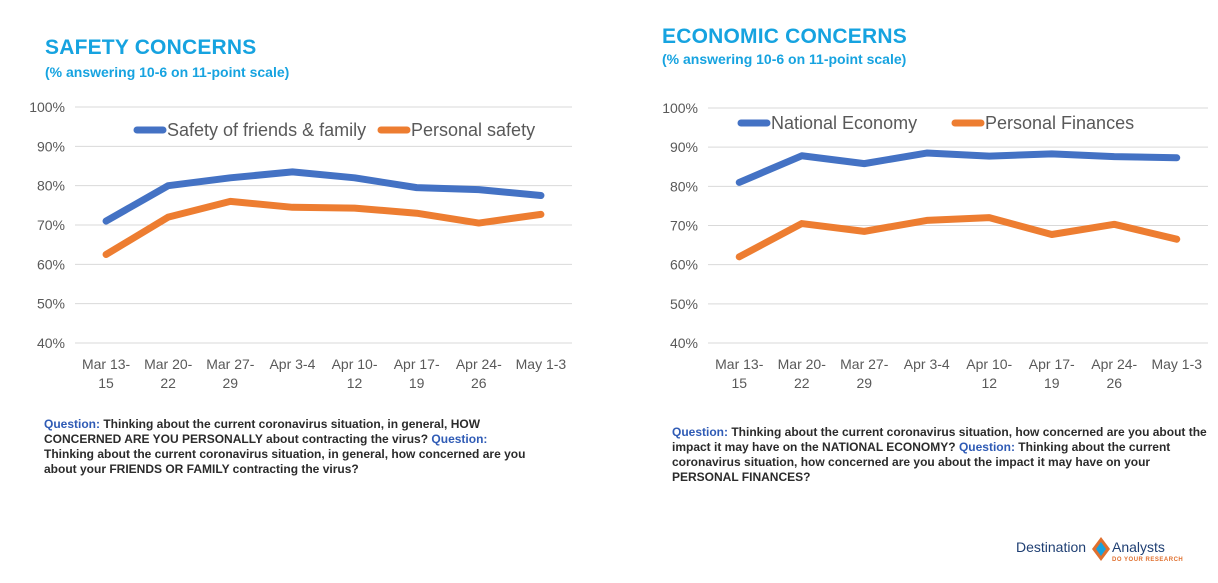 This screenshot has width=1218, height=583. What do you see at coordinates (167, 72) in the screenshot?
I see `chart-subtitle-safety: (% answering 10-6 on 11-point scale)` at bounding box center [167, 72].